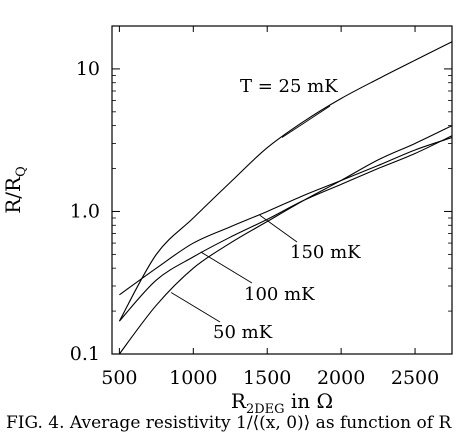  What do you see at coordinates (119, 378) in the screenshot?
I see `x-tick-label: 500` at bounding box center [119, 378].